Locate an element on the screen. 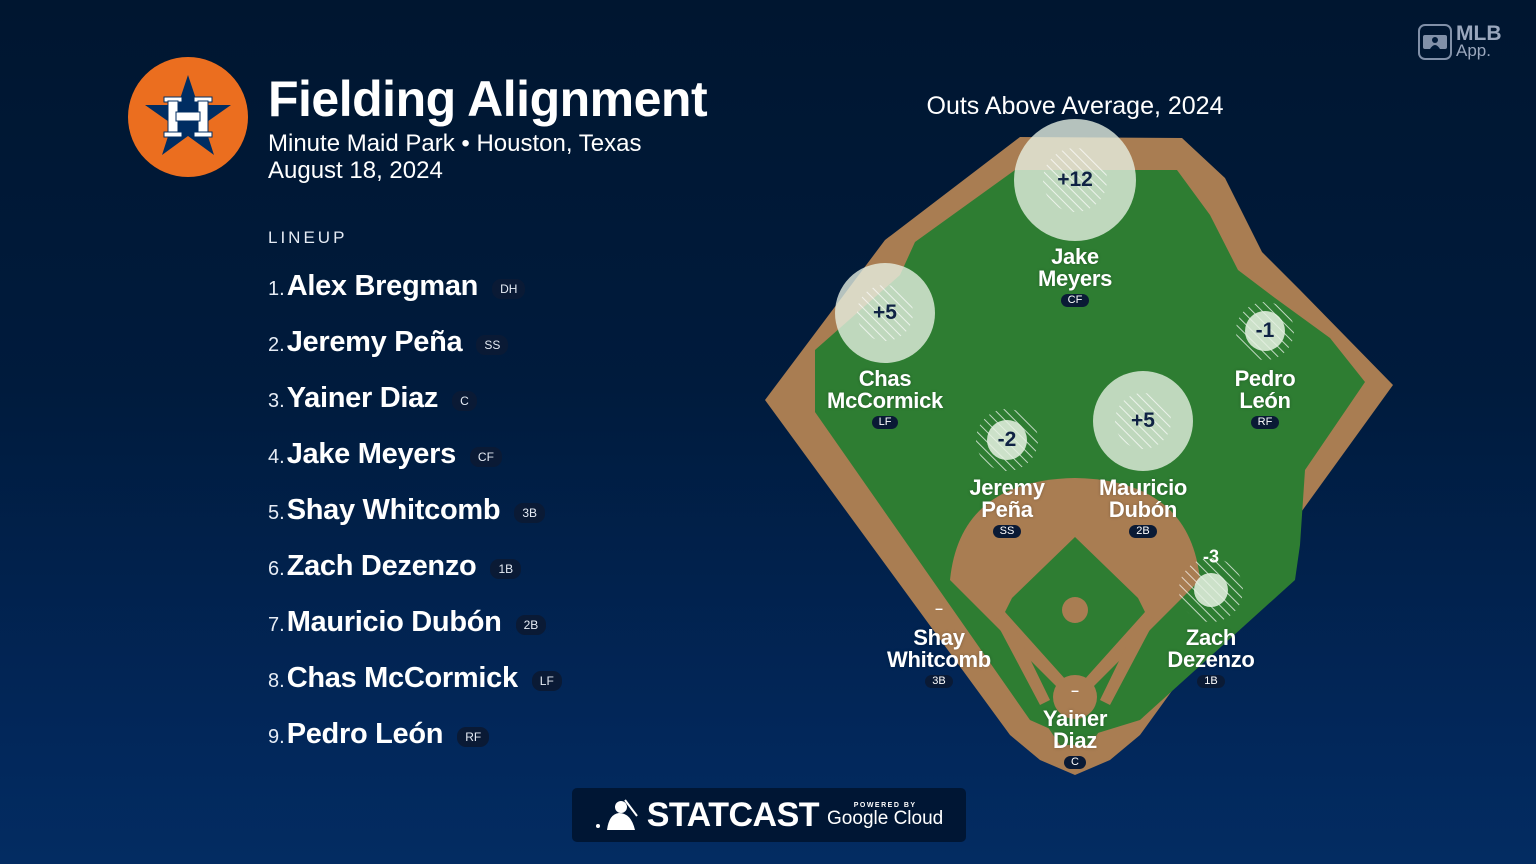 Image resolution: width=1536 pixels, height=864 pixels. mlb-app-logo: MLB App. is located at coordinates (1460, 41).